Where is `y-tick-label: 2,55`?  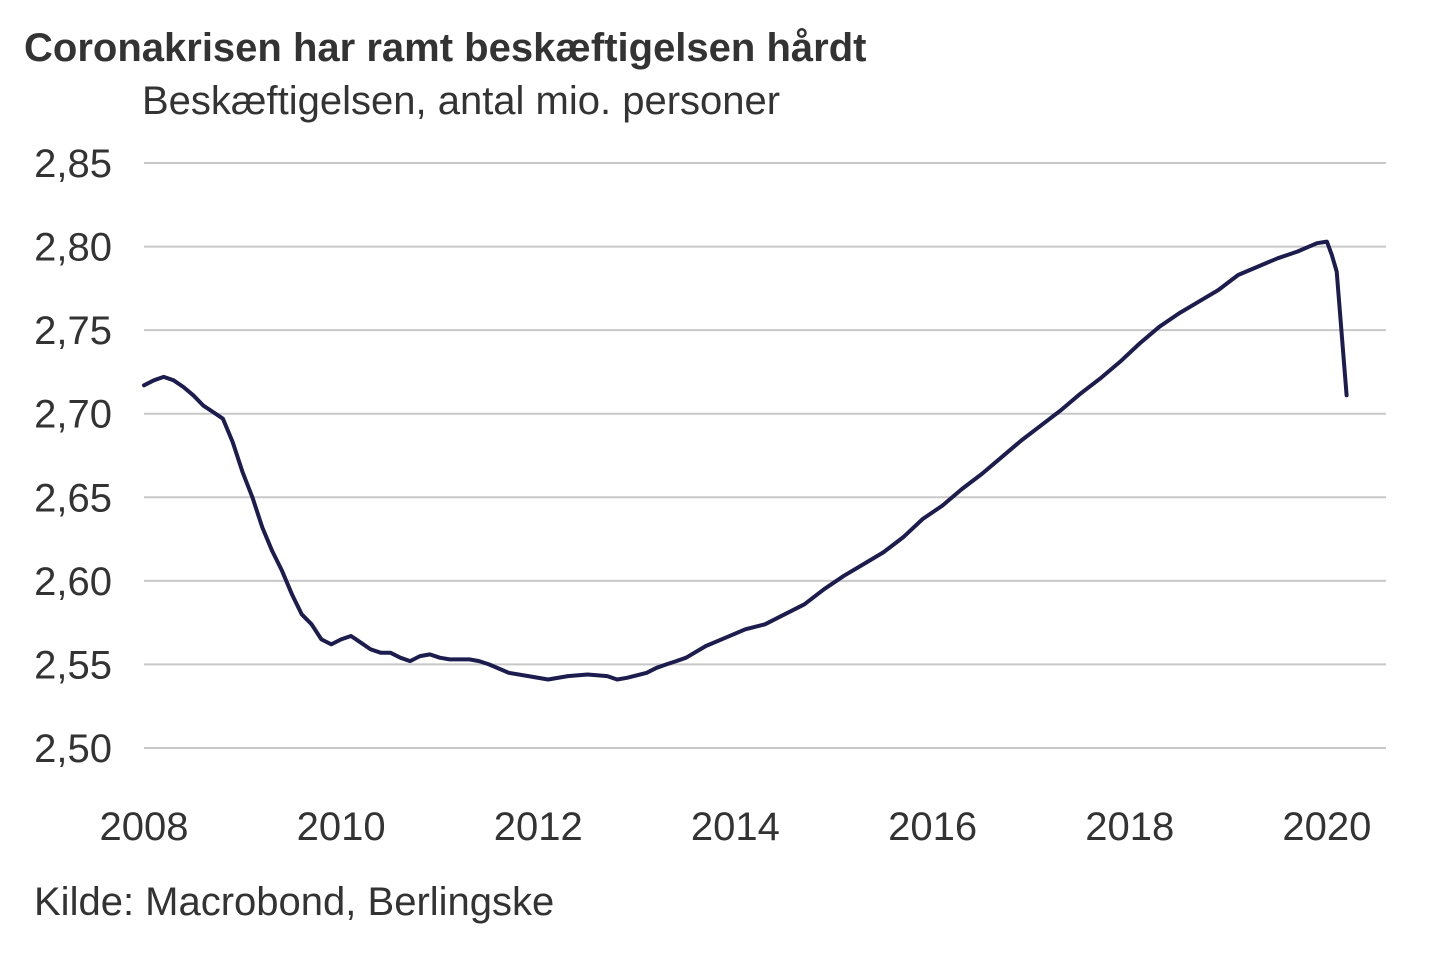 y-tick-label: 2,55 is located at coordinates (73, 665).